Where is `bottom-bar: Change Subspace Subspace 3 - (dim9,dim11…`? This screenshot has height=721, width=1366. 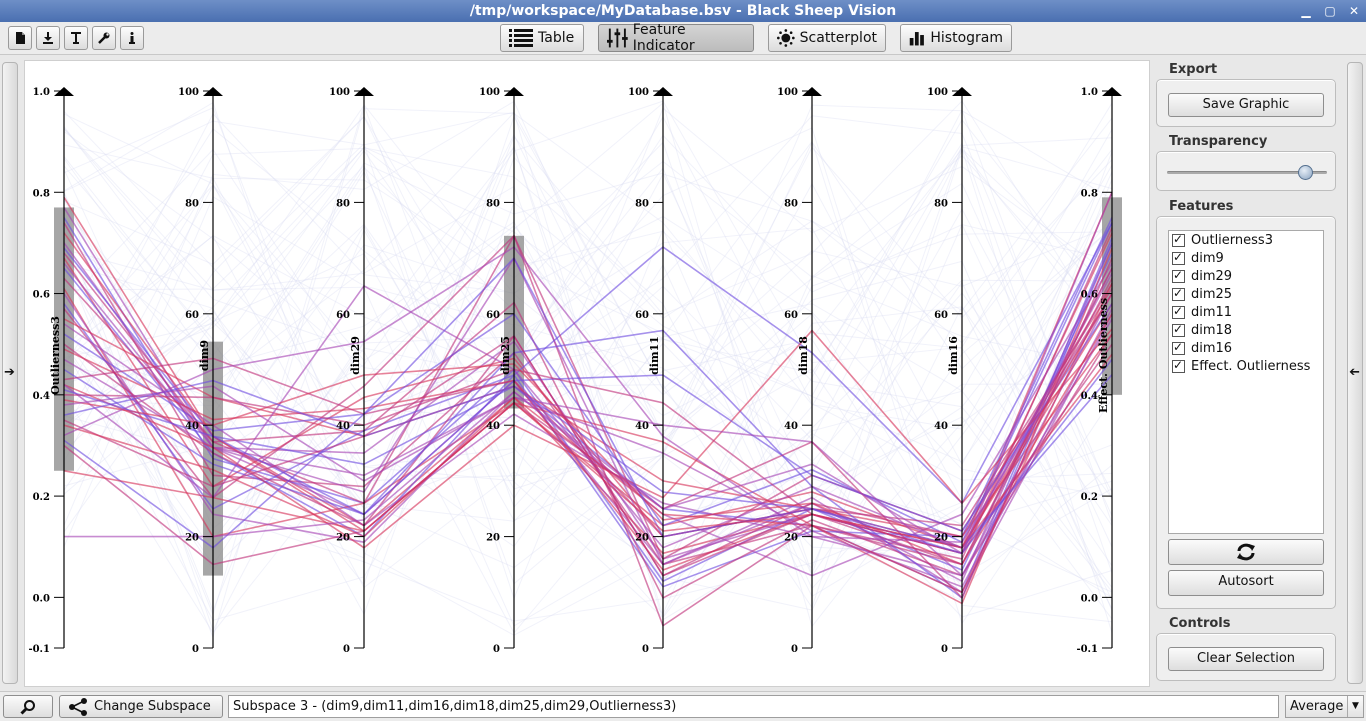 bottom-bar: Change Subspace Subspace 3 - (dim9,dim11… is located at coordinates (683, 706).